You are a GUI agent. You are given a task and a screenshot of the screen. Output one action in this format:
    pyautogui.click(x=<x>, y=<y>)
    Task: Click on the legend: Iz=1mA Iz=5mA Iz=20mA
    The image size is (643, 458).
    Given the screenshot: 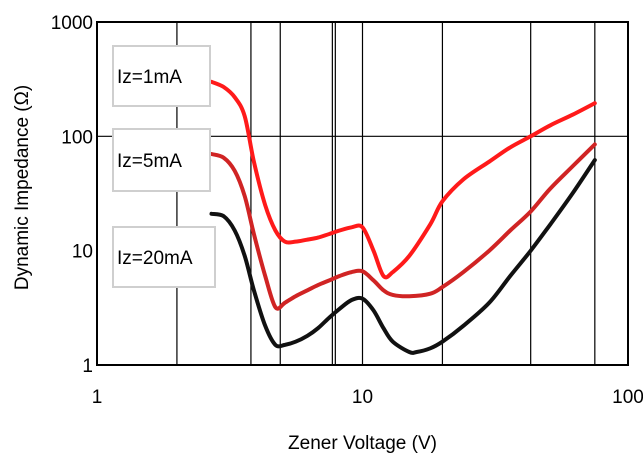 What is the action you would take?
    pyautogui.click(x=164, y=166)
    